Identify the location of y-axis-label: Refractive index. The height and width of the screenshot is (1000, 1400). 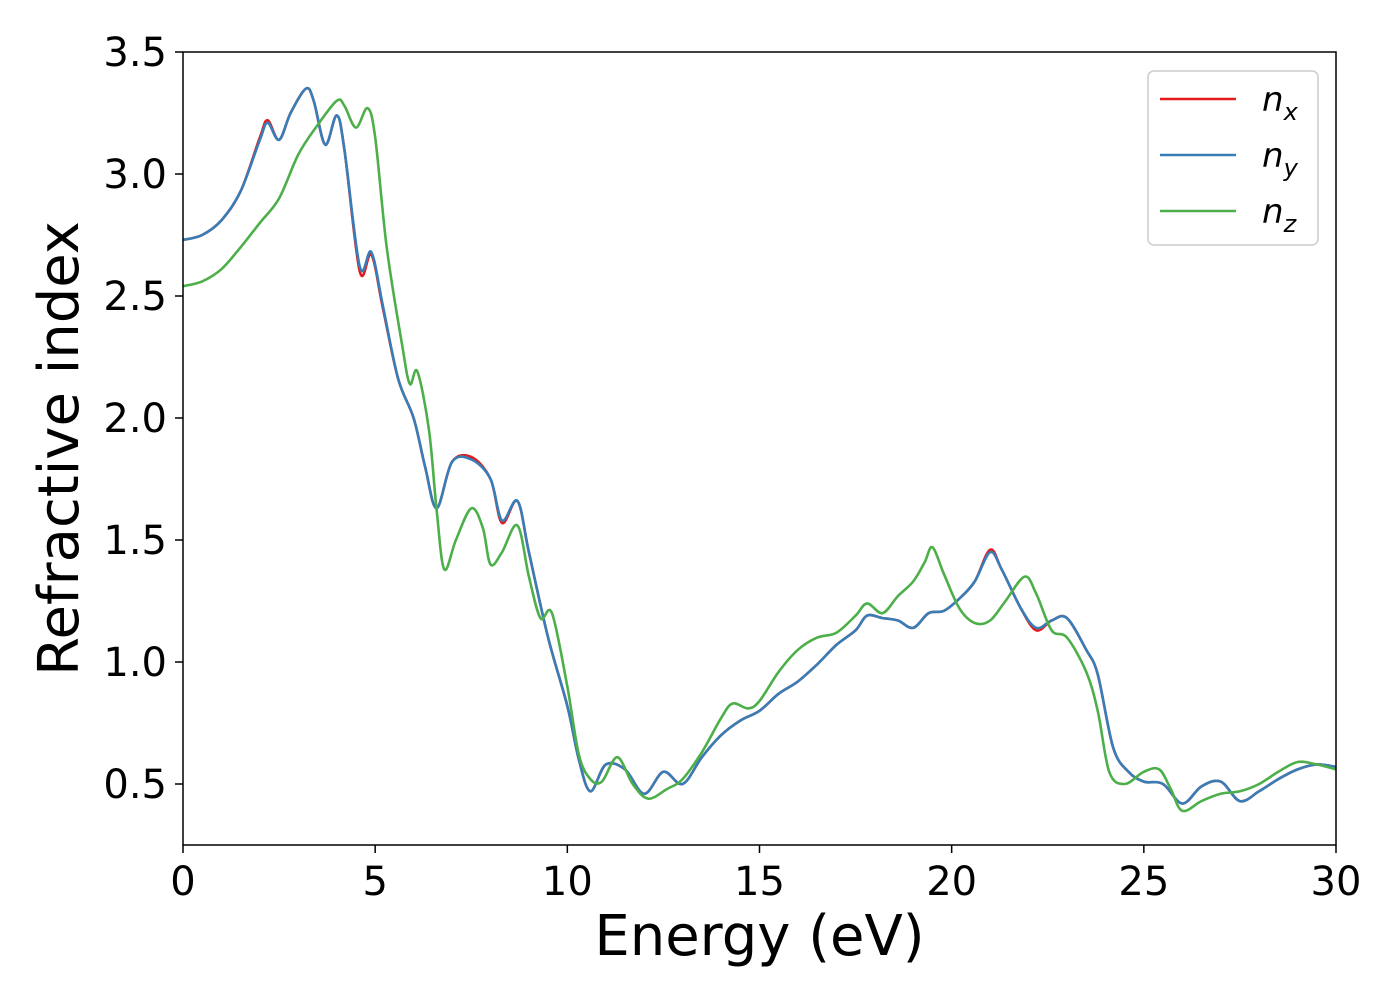
(59, 448).